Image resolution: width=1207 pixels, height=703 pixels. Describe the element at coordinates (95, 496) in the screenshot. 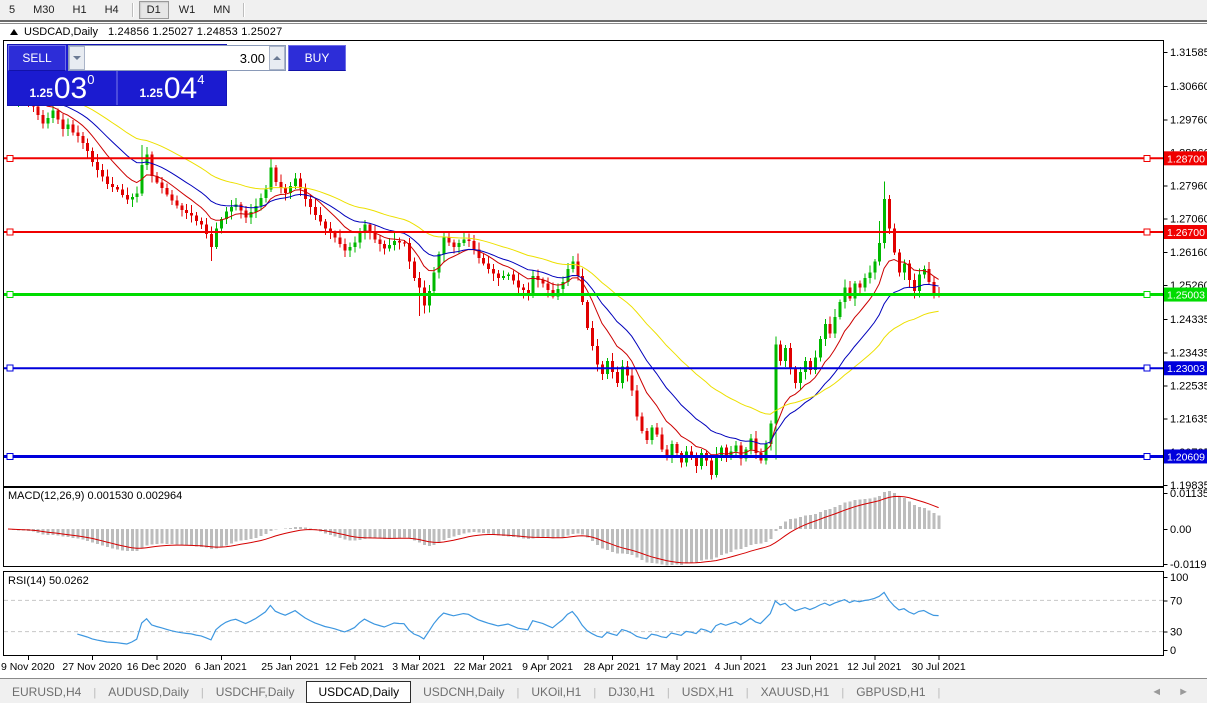

I see `macd-label: MACD(12,26,9) 0.001530 0.002964` at that location.